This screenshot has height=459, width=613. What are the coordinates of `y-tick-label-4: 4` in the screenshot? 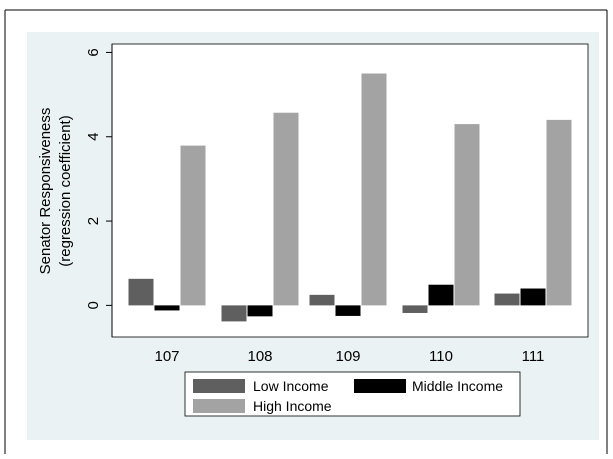 It's located at (93, 137).